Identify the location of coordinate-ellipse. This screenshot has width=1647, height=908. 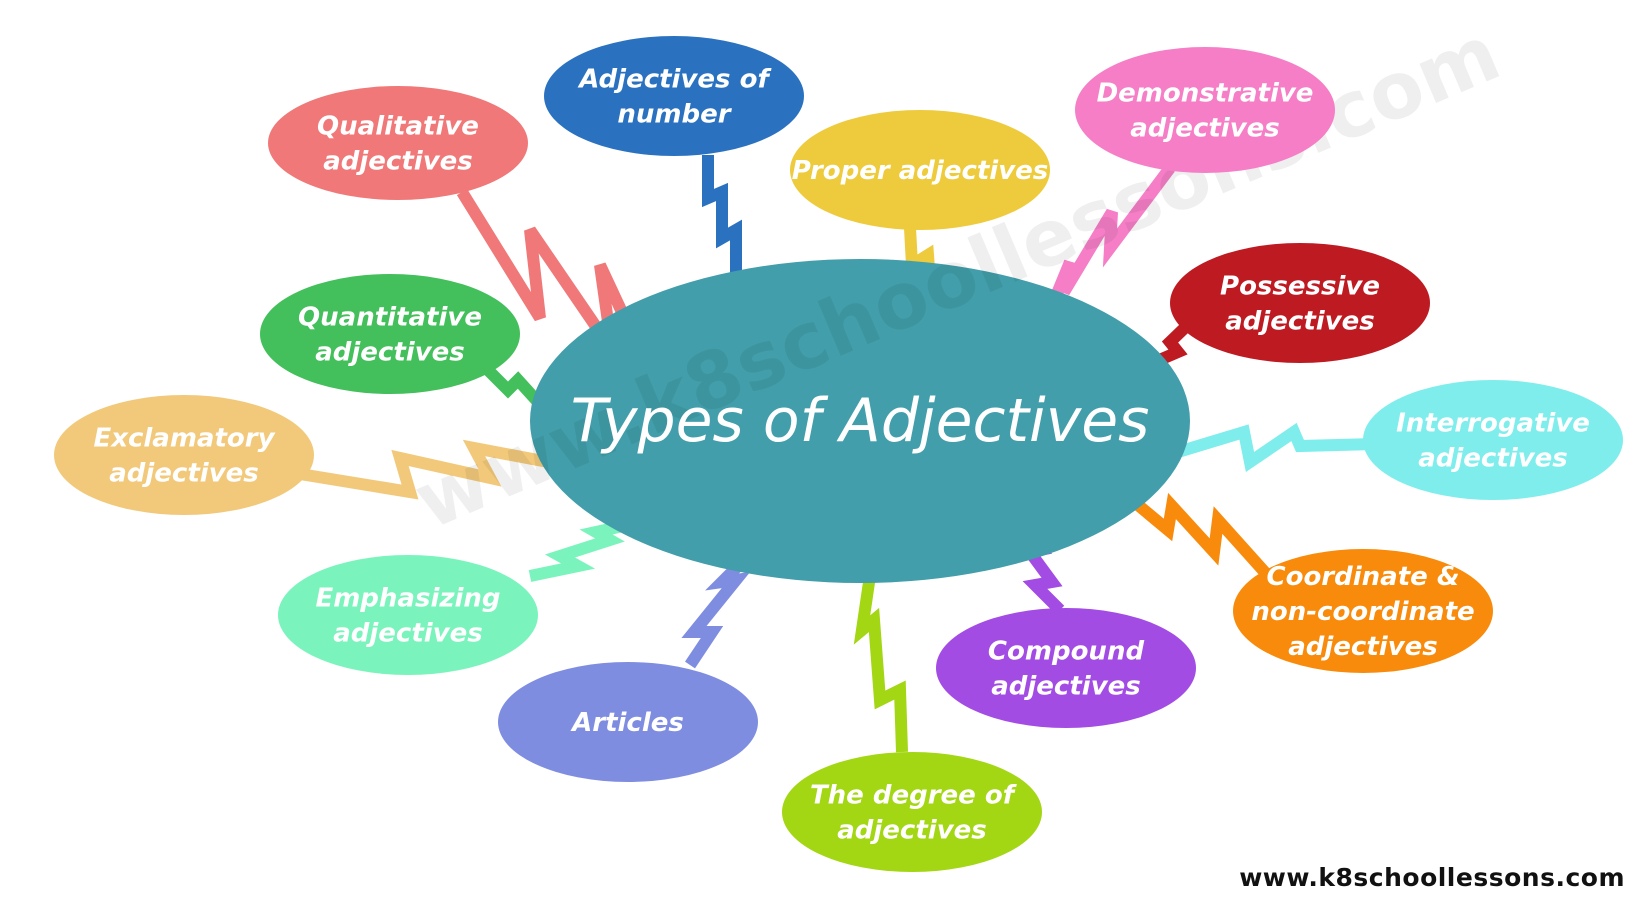
(1363, 611).